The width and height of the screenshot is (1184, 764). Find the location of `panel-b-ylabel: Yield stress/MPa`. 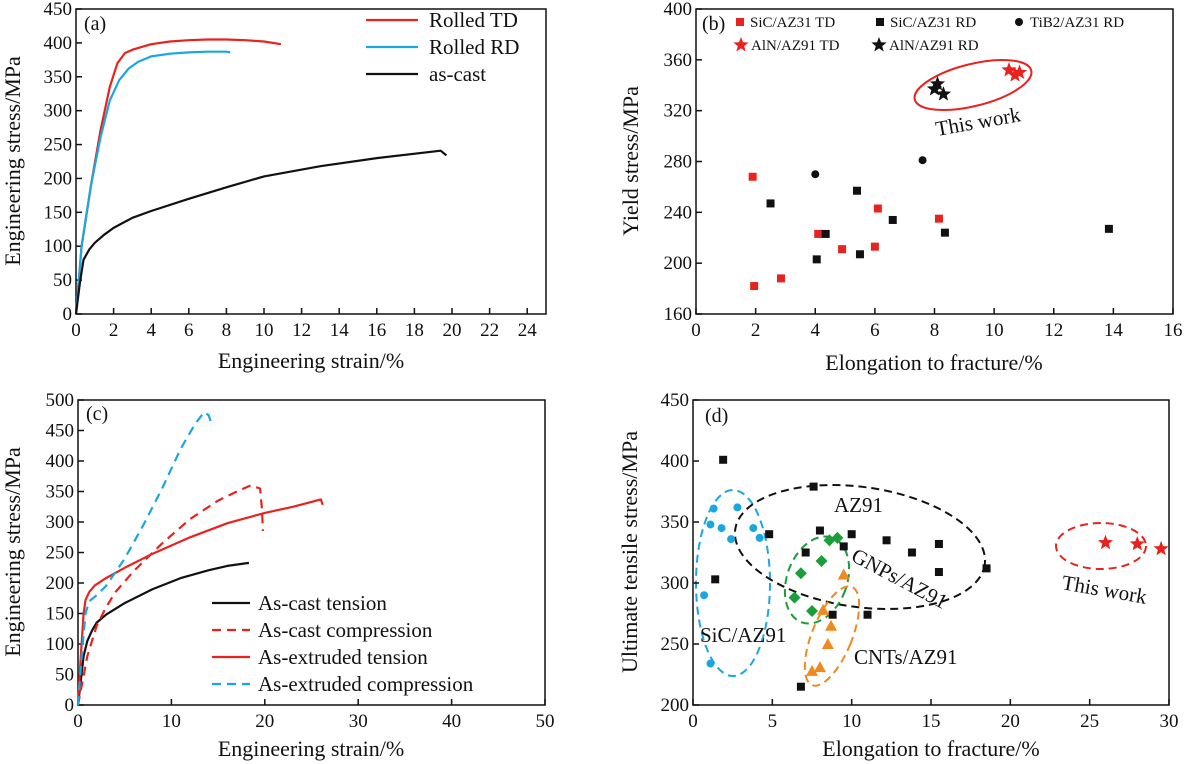

panel-b-ylabel: Yield stress/MPa is located at coordinates (630, 161).